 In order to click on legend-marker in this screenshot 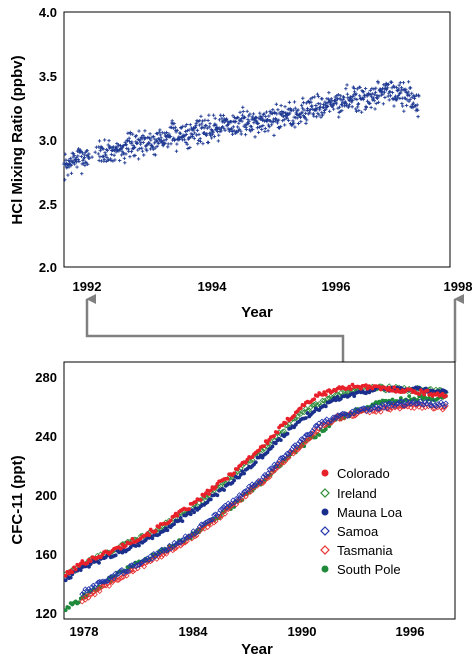, I will do `click(325, 569)`.